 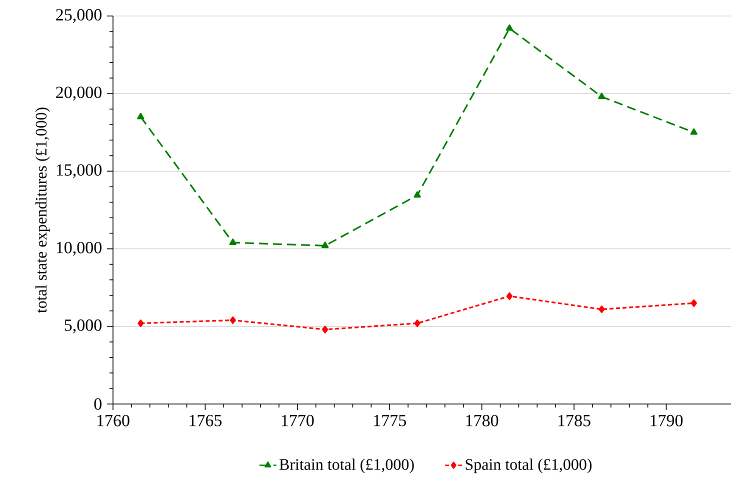 I want to click on y-tick-label: 25,000, so click(x=79, y=16).